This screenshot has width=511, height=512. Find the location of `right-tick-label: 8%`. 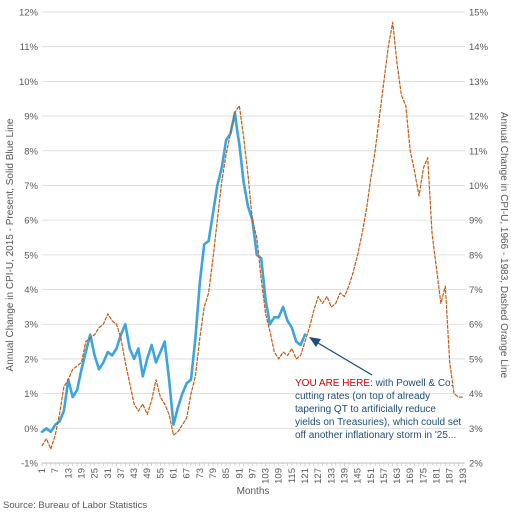

right-tick-label: 8% is located at coordinates (476, 255).